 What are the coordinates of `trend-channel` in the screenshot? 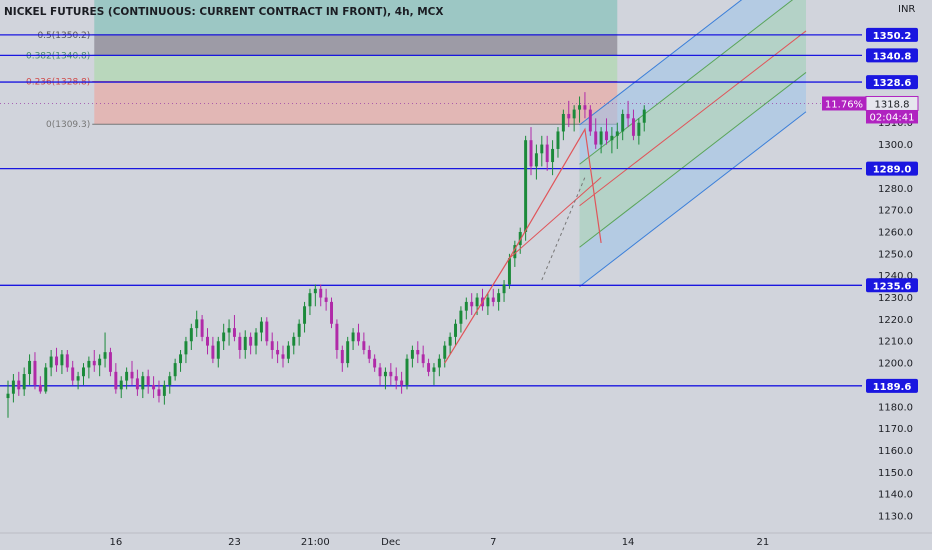 It's located at (693, 144).